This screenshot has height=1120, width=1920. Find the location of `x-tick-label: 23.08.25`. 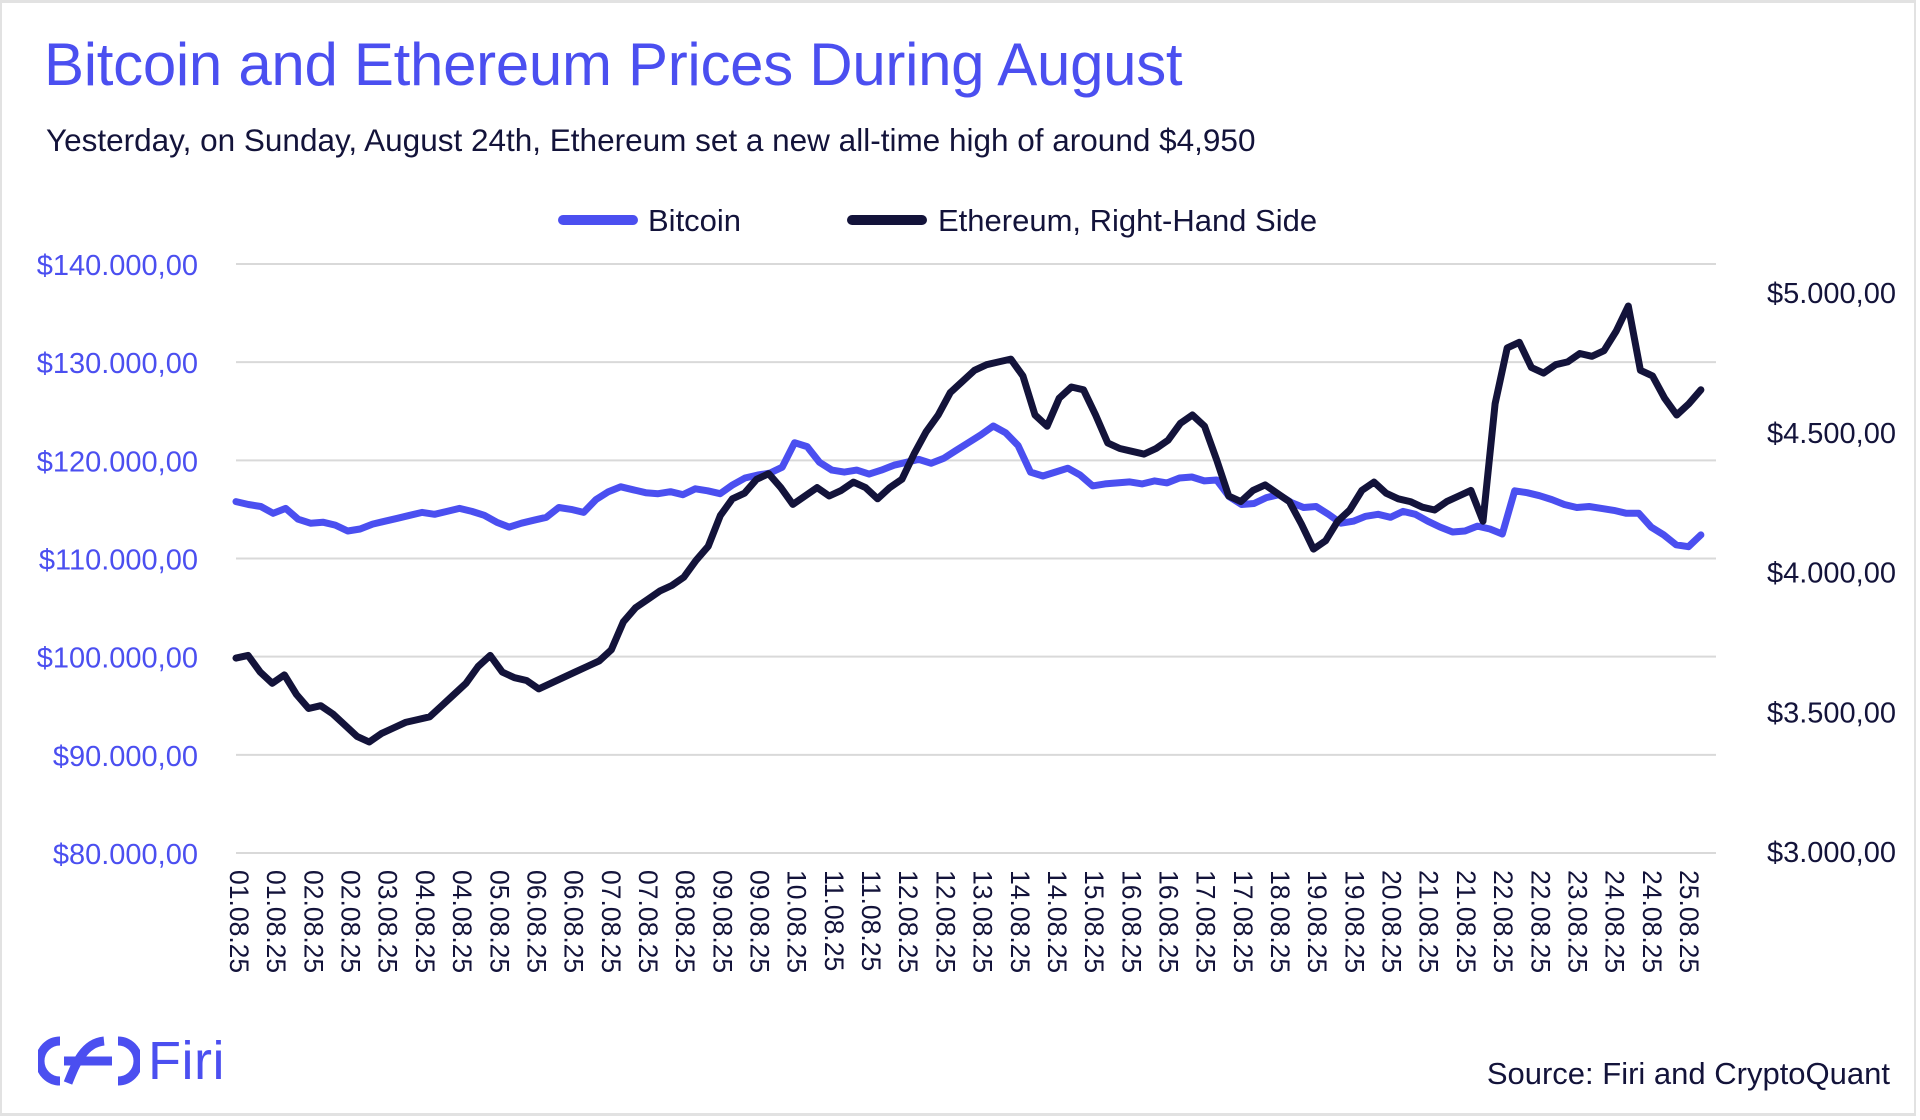

x-tick-label: 23.08.25 is located at coordinates (1577, 921).